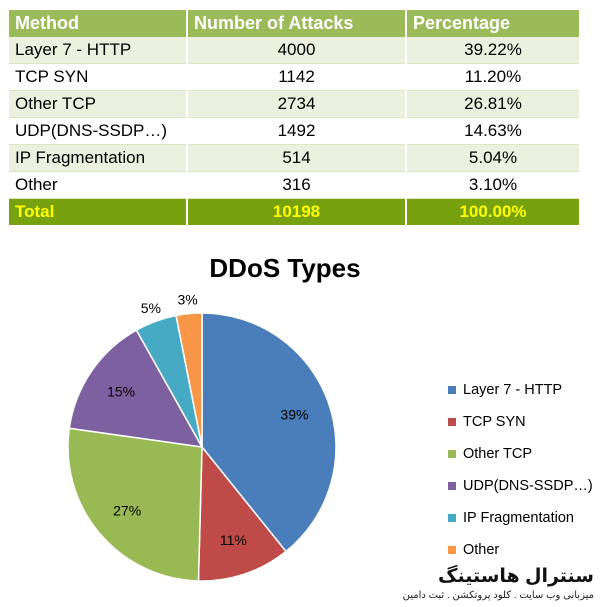 The height and width of the screenshot is (607, 600). I want to click on header-number-of-attacks: Number of Attacks, so click(297, 23).